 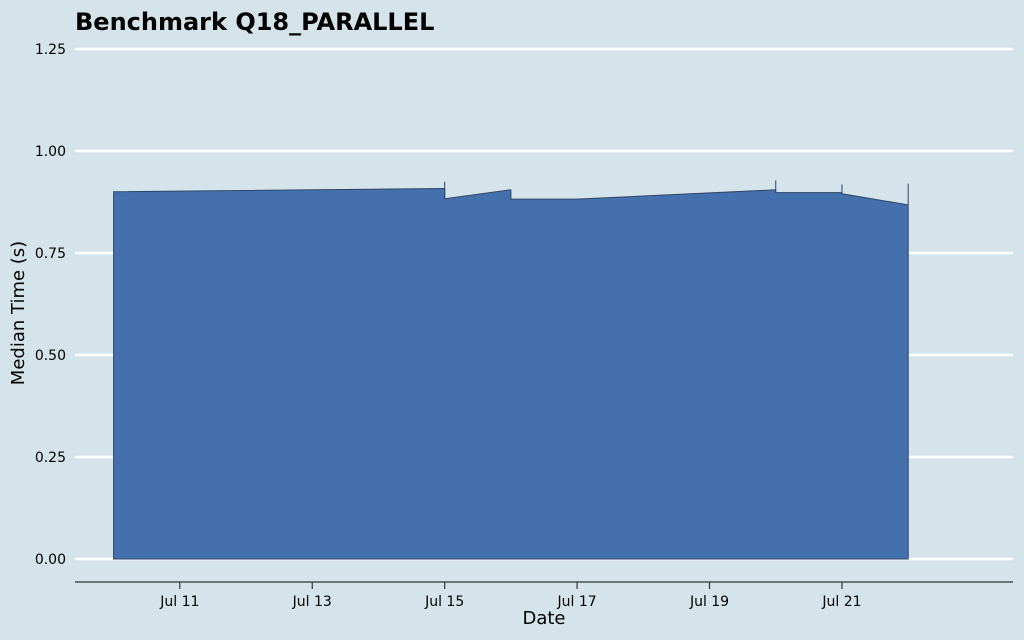 What do you see at coordinates (50, 152) in the screenshot?
I see `y-tick-label: 1.00` at bounding box center [50, 152].